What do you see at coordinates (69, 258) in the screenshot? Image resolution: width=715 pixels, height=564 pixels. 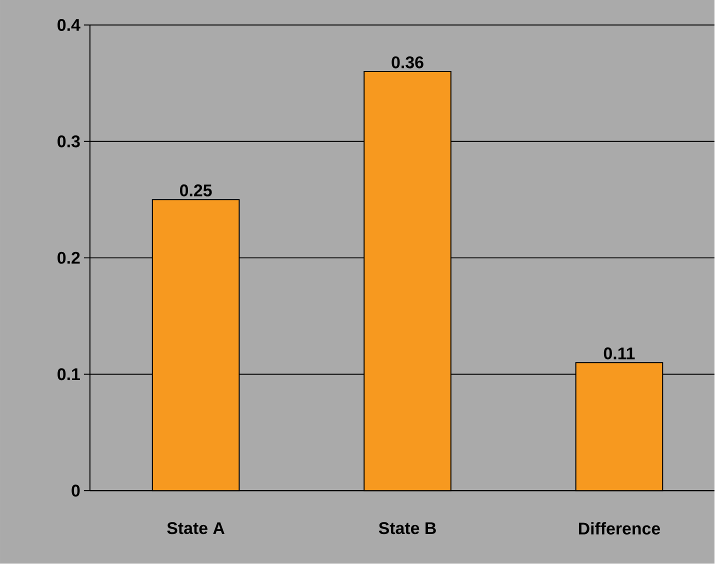 I see `y-tick-label: 0.2` at bounding box center [69, 258].